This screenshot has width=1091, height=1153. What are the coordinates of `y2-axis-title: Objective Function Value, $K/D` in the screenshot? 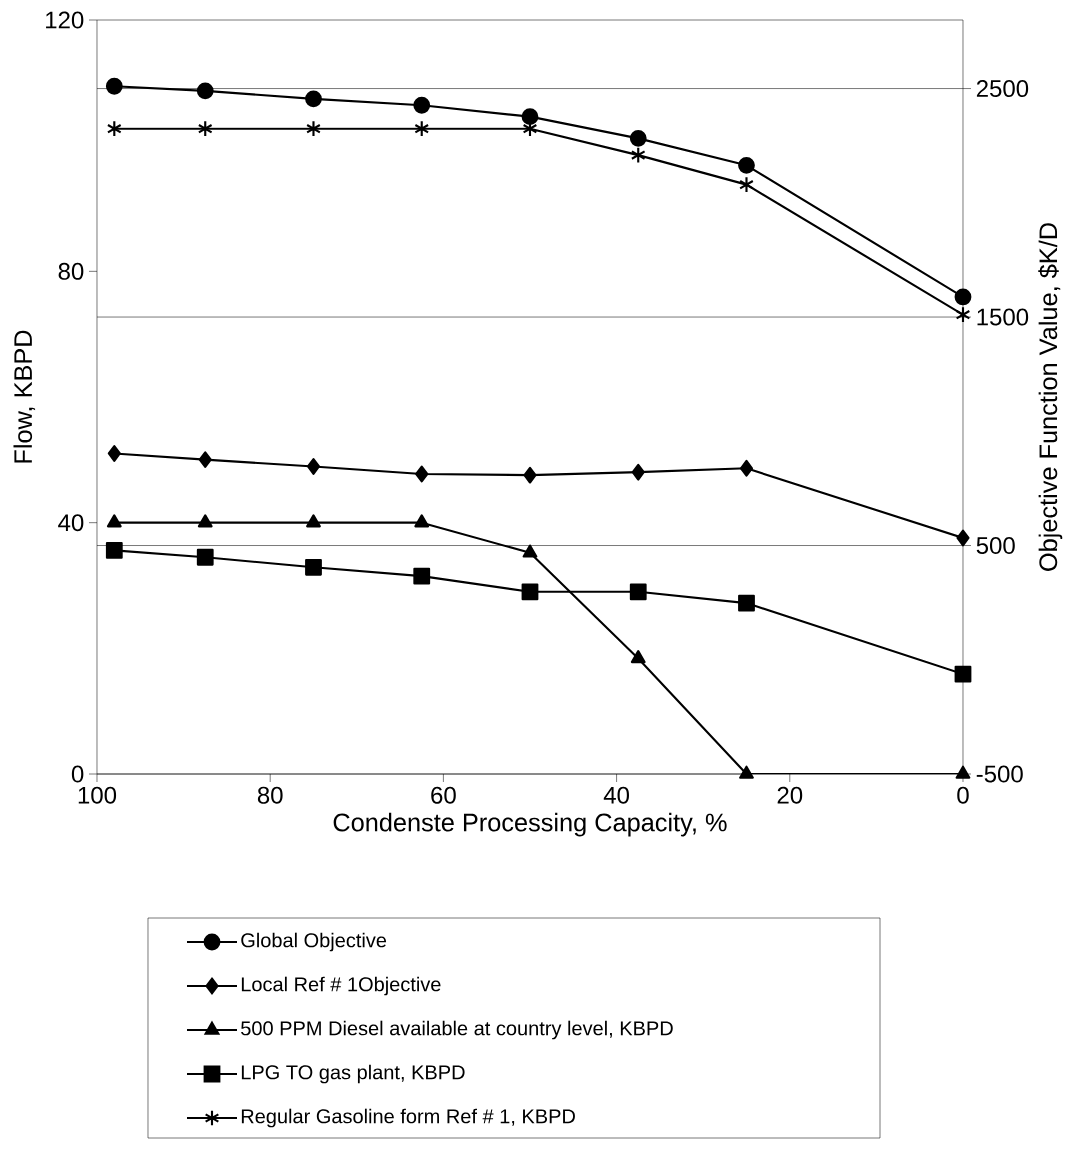 It's located at (1050, 397).